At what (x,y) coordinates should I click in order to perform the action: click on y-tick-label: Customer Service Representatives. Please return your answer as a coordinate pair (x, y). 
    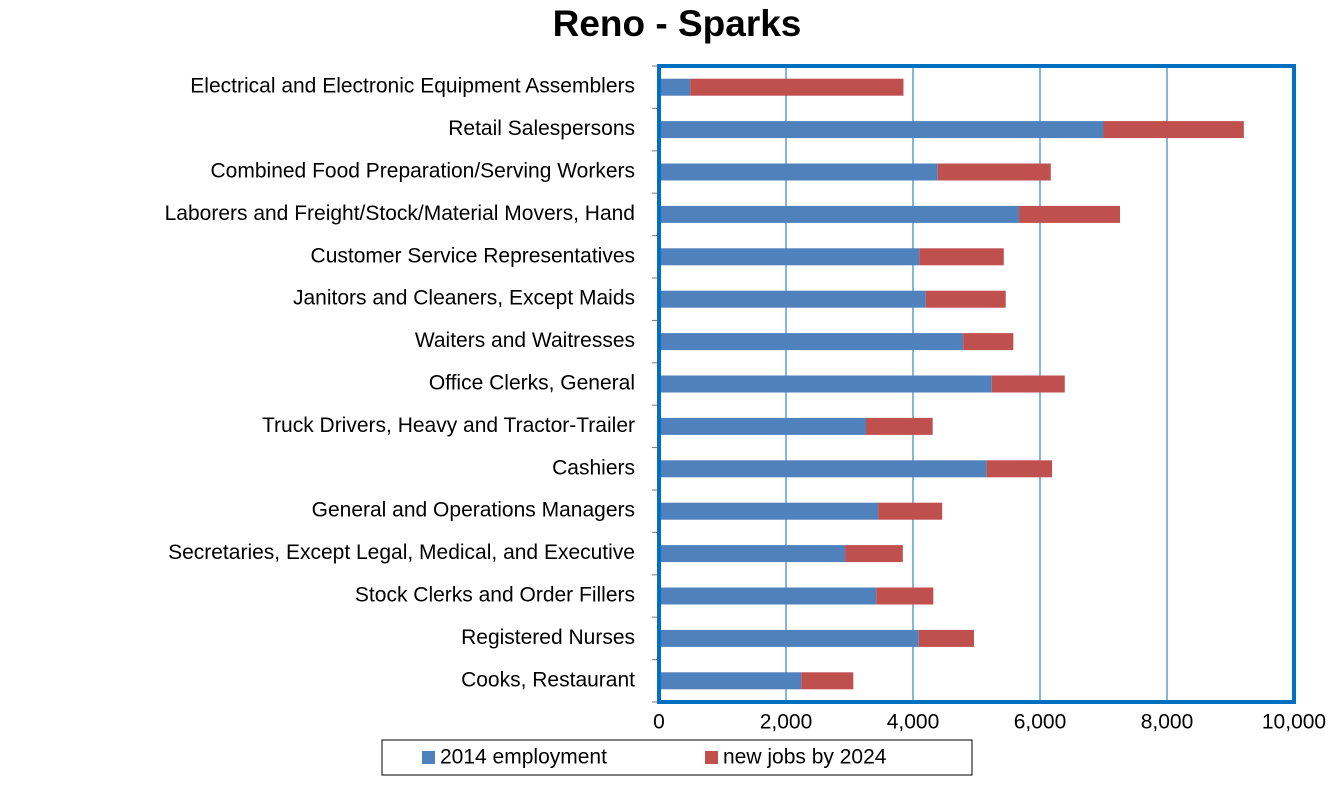
    Looking at the image, I should click on (473, 255).